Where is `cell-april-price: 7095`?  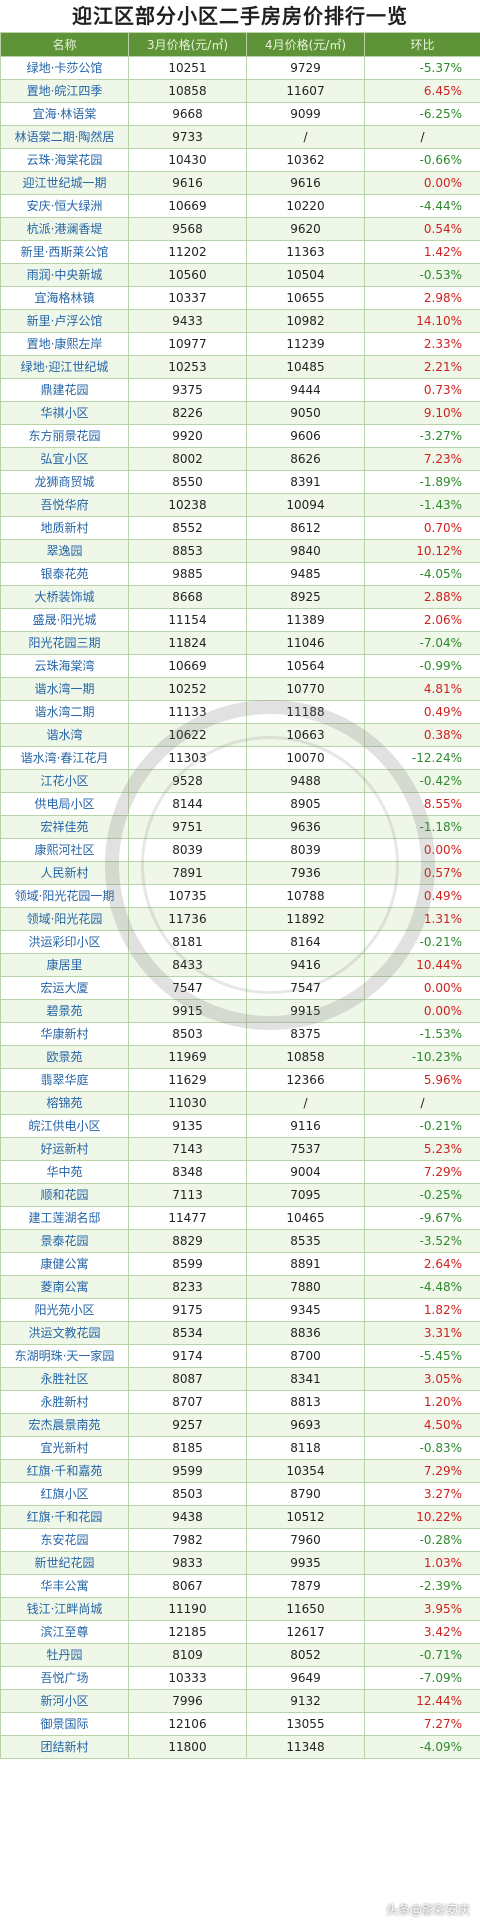 cell-april-price: 7095 is located at coordinates (305, 1195).